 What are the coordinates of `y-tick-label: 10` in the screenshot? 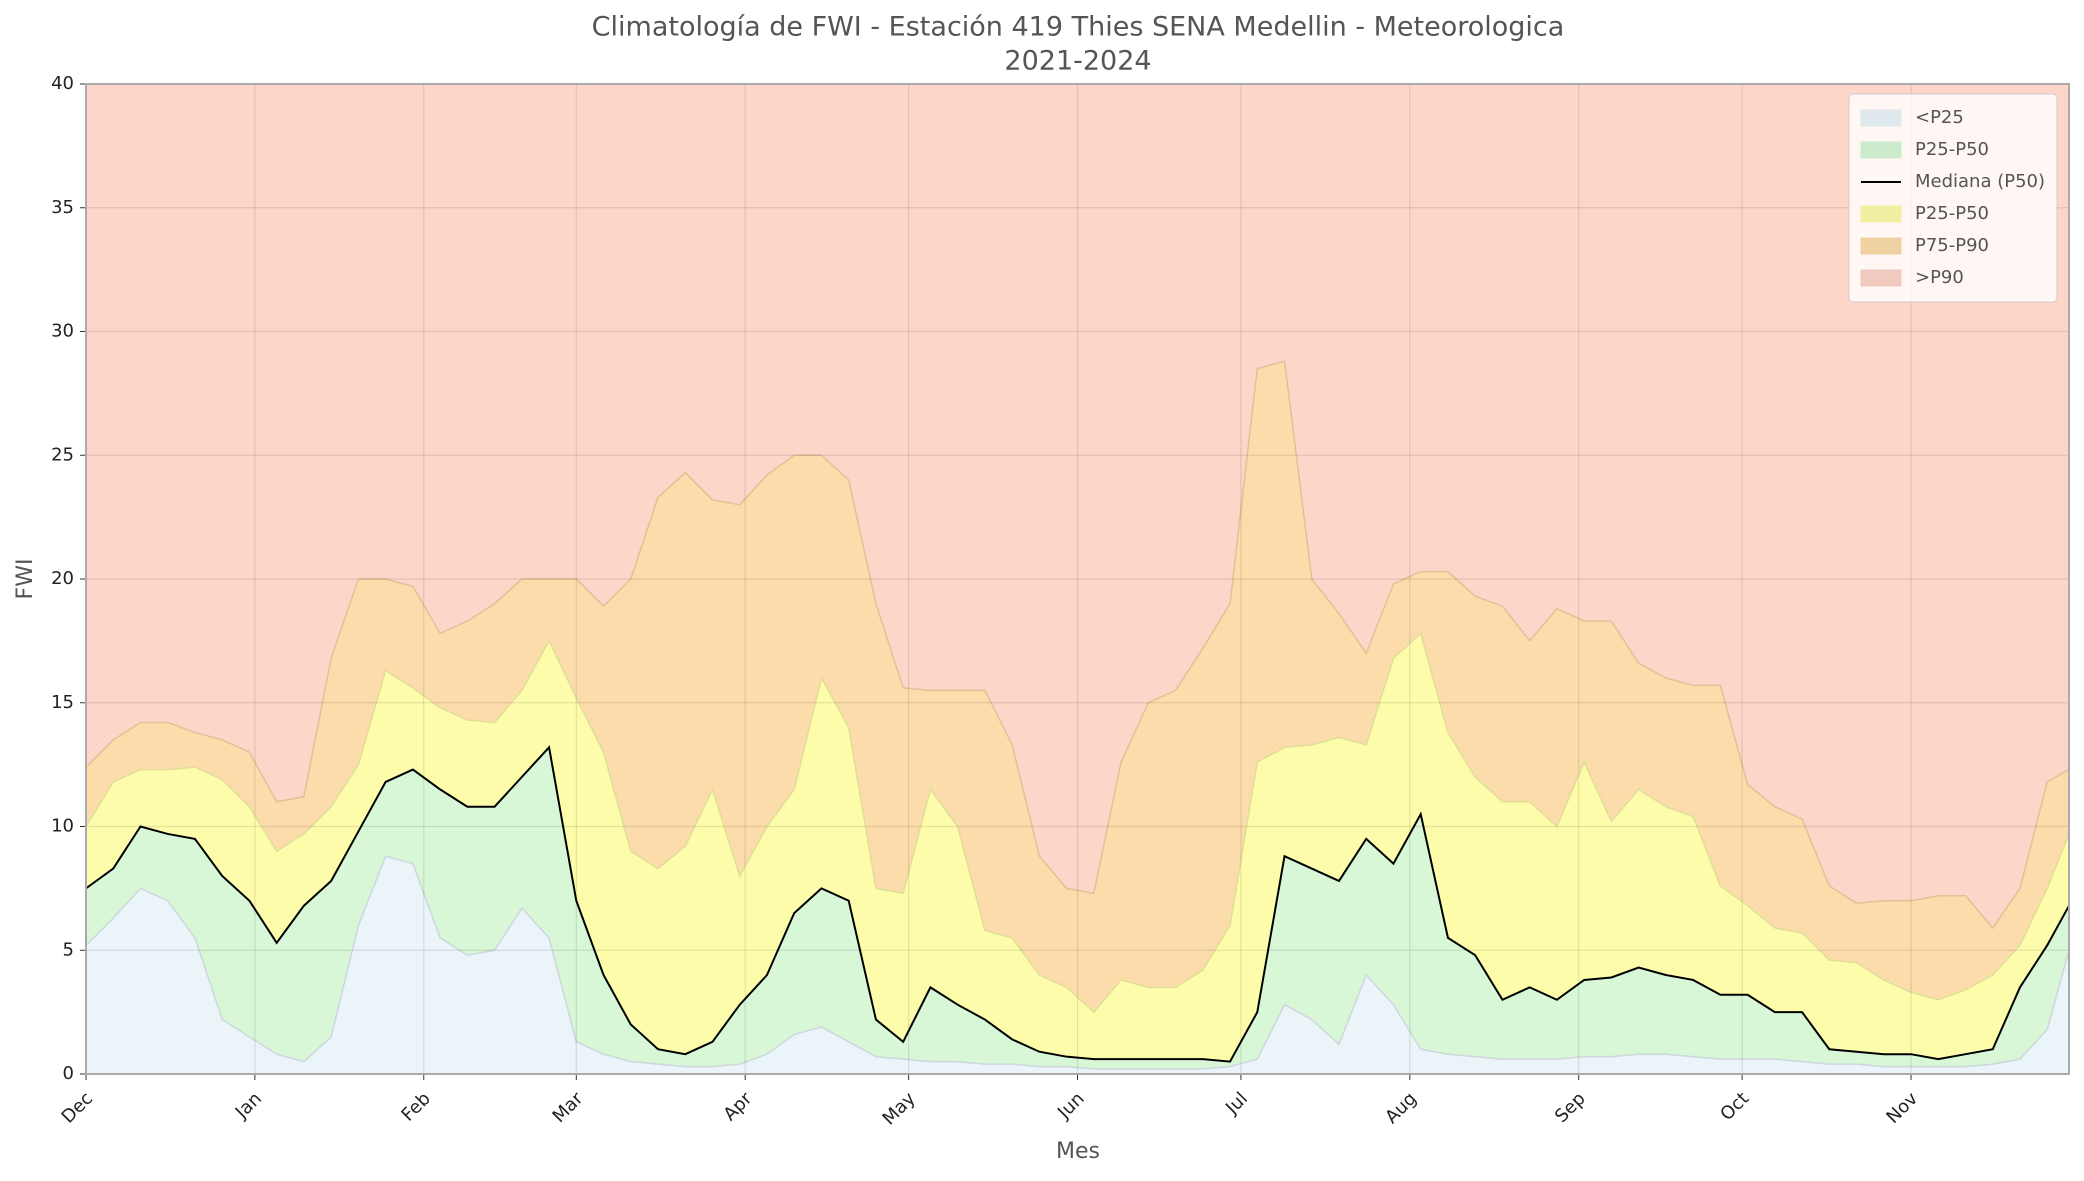 It's located at (62, 826).